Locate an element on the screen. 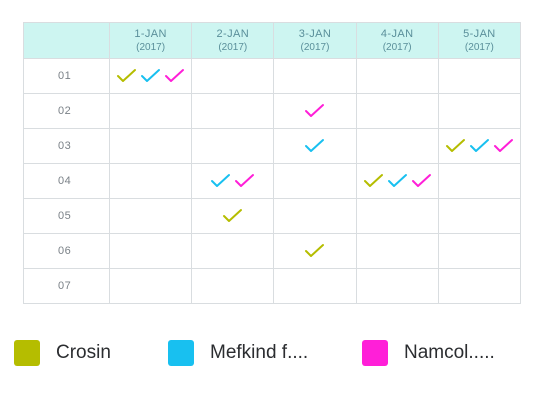 Image resolution: width=546 pixels, height=416 pixels. table-row: 02 is located at coordinates (272, 111).